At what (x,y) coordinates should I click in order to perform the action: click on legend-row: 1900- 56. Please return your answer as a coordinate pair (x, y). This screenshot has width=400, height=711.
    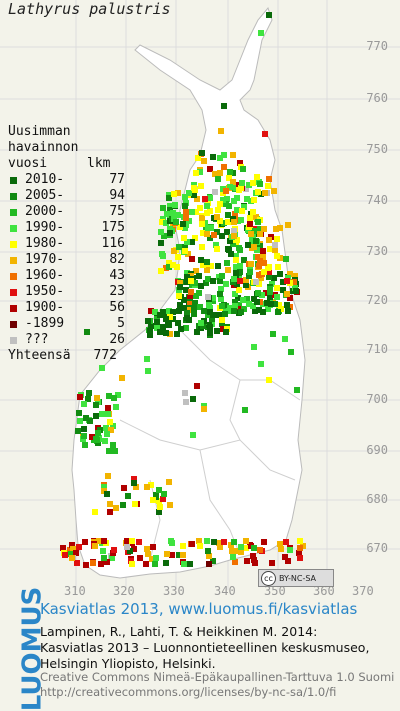
    Looking at the image, I should click on (66, 308).